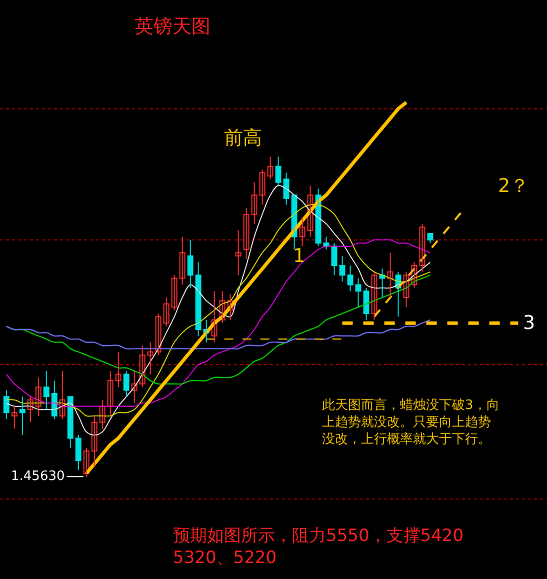 The image size is (547, 579). I want to click on text: 预期如图所示，阻力5550，支撑54205320、5220, so click(318, 547).